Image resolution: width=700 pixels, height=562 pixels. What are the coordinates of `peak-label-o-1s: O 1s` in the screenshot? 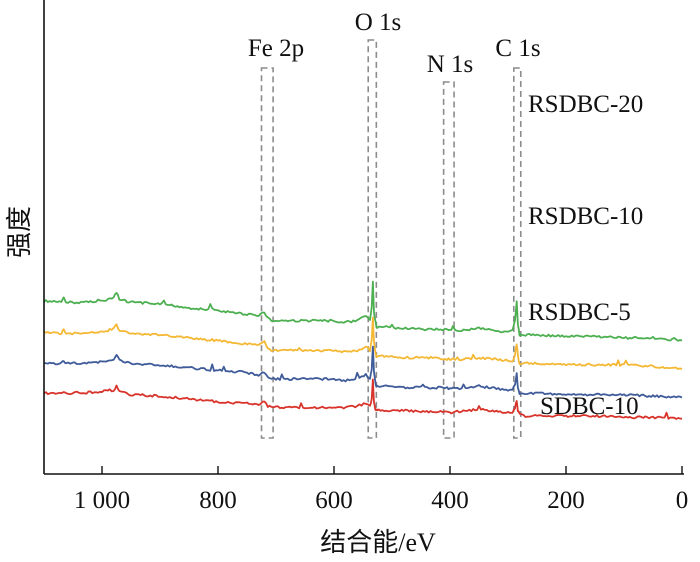 It's located at (378, 22).